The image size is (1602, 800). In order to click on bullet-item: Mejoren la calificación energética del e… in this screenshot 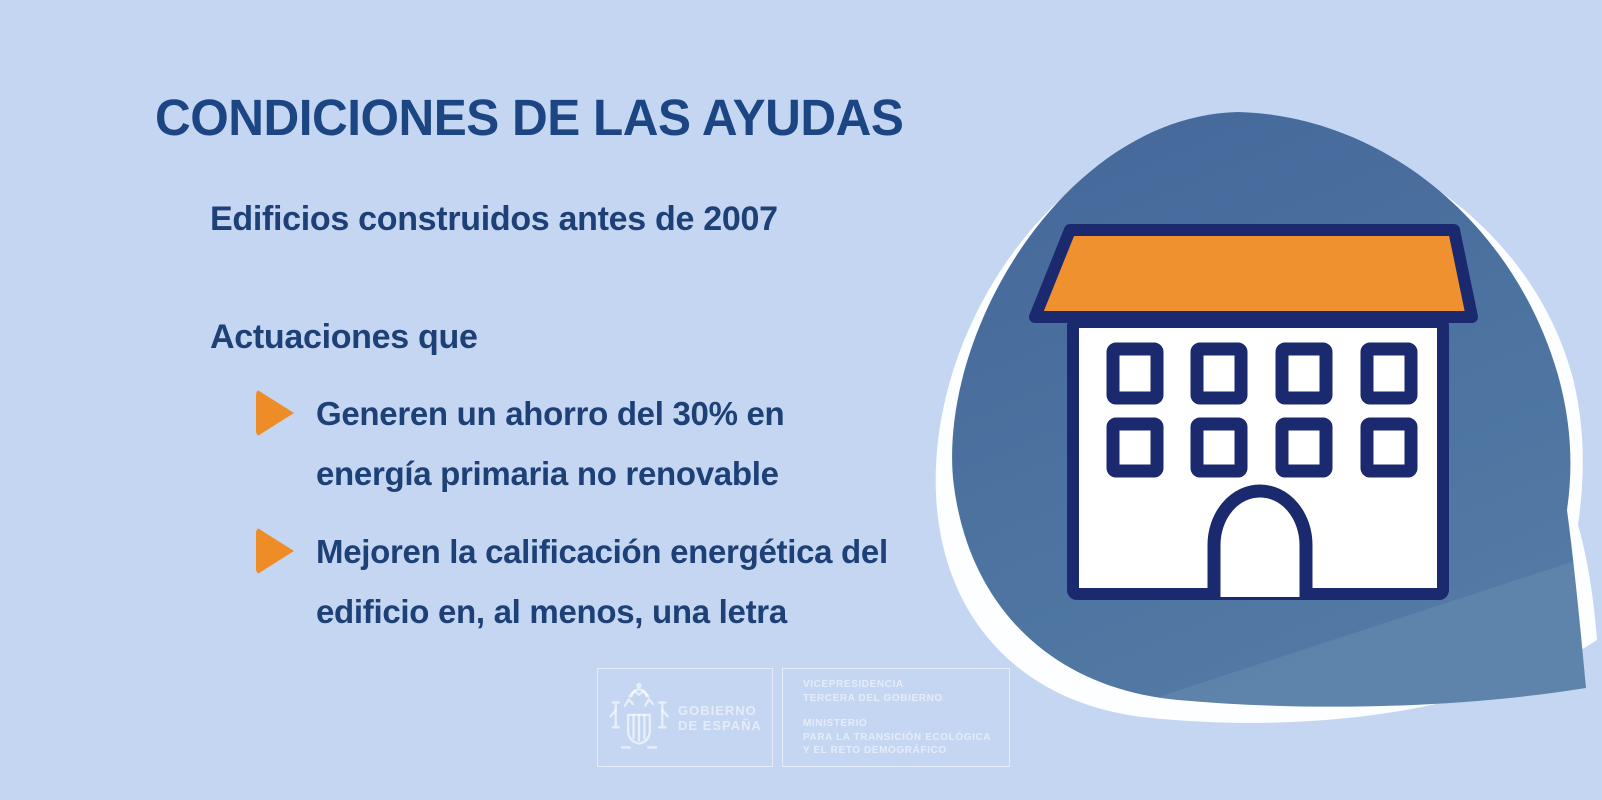, I will do `click(572, 582)`.